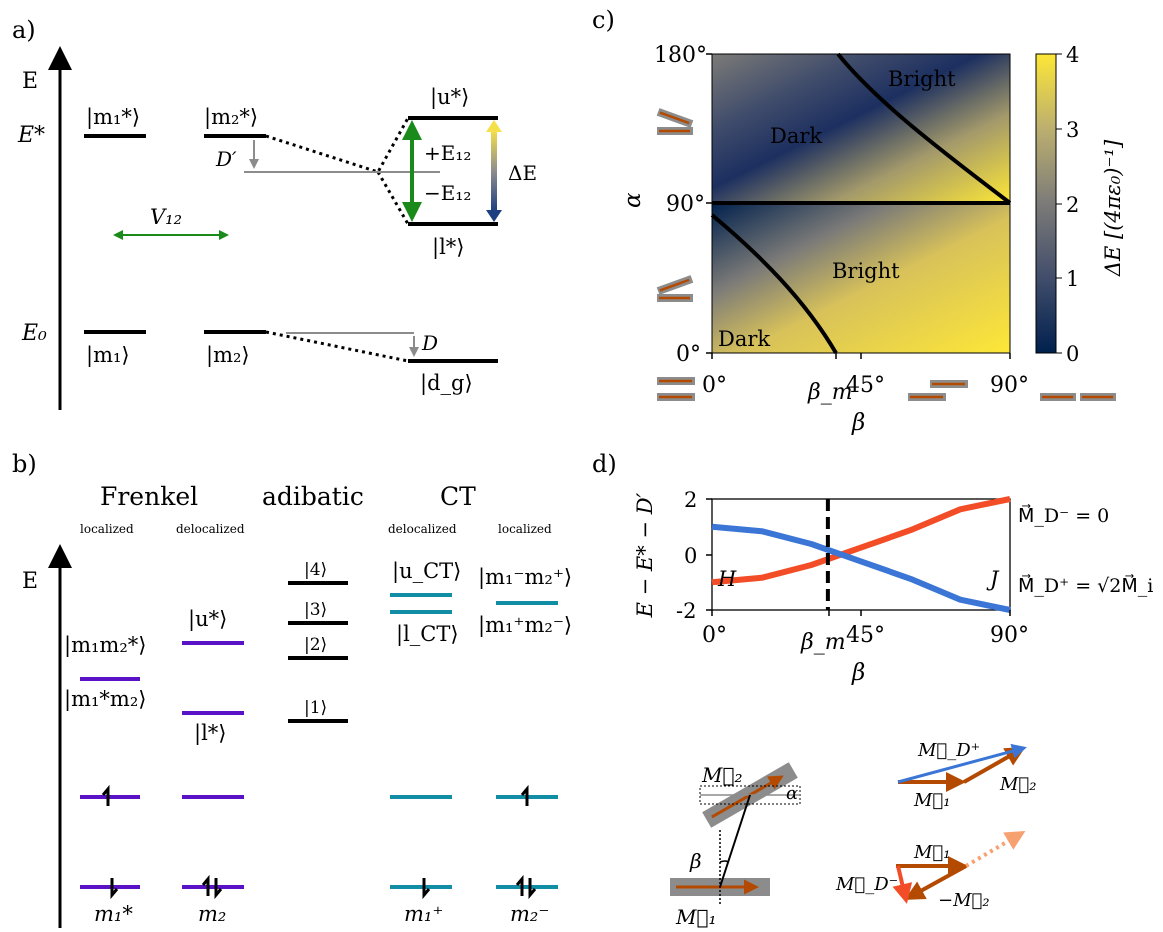 Image resolution: width=1163 pixels, height=932 pixels. I want to click on label-m2-star: |m₂*⟩, so click(231, 117).